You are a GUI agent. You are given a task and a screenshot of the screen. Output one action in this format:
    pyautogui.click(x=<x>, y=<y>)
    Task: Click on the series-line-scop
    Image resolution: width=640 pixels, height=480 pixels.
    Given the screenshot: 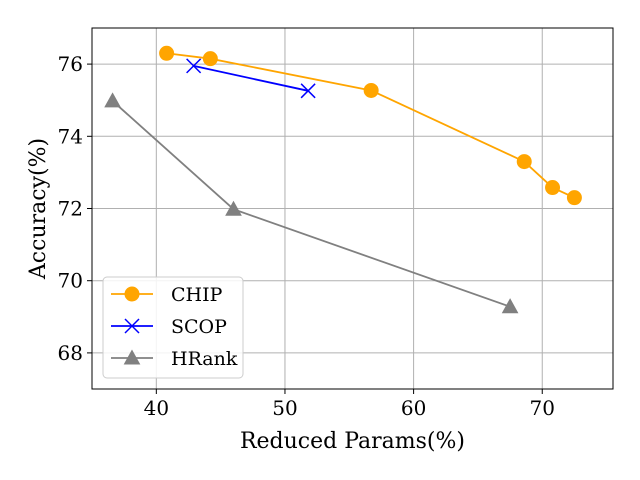 What is the action you would take?
    pyautogui.click(x=251, y=78)
    